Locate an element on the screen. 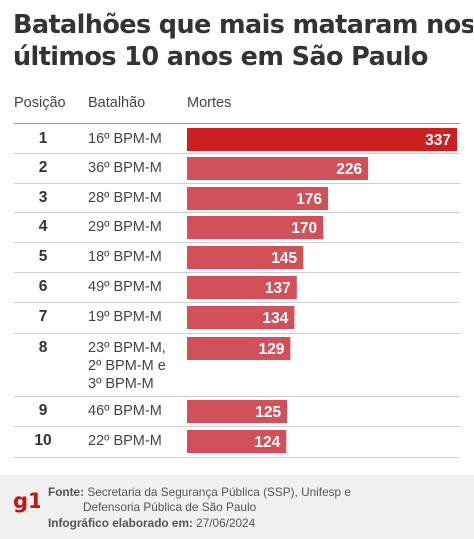 The height and width of the screenshot is (539, 474). battalion-name: 46º BPM-M is located at coordinates (136, 411).